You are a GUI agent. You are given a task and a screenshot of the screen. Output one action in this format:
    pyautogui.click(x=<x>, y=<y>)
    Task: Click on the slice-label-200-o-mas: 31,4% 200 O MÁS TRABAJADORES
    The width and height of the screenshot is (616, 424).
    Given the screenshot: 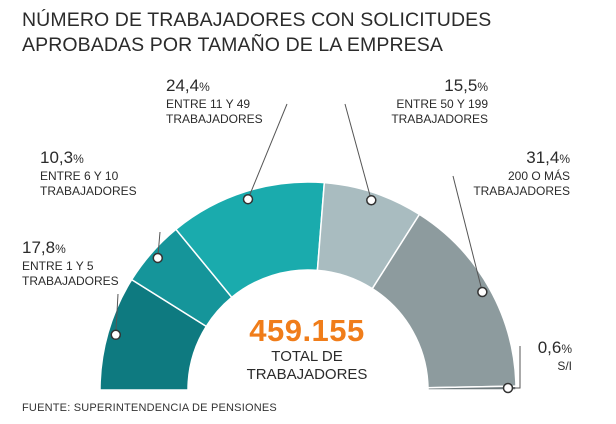 What is the action you would take?
    pyautogui.click(x=509, y=173)
    